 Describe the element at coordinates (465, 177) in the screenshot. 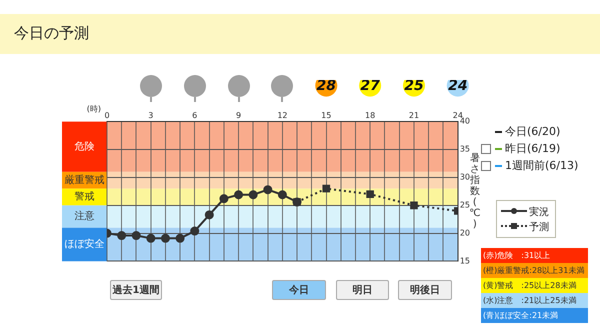

I see `y-tick-label: 30` at that location.